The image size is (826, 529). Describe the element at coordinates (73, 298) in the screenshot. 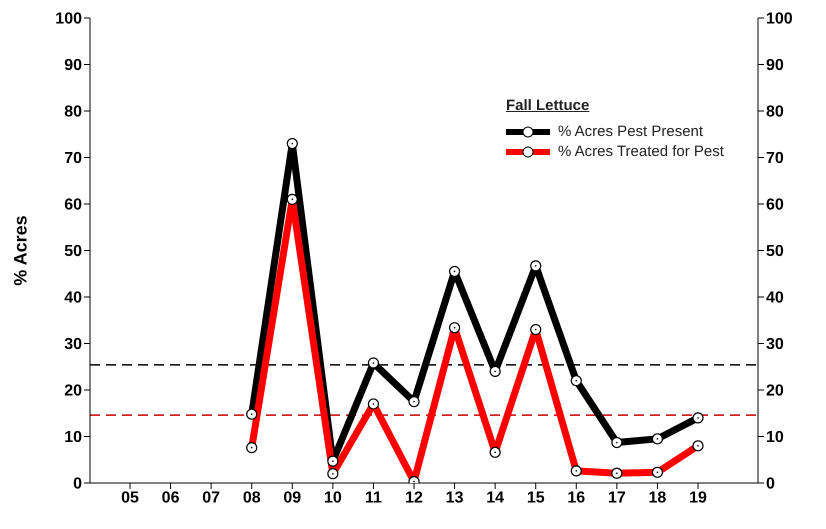

I see `y-tick-label: 40` at that location.